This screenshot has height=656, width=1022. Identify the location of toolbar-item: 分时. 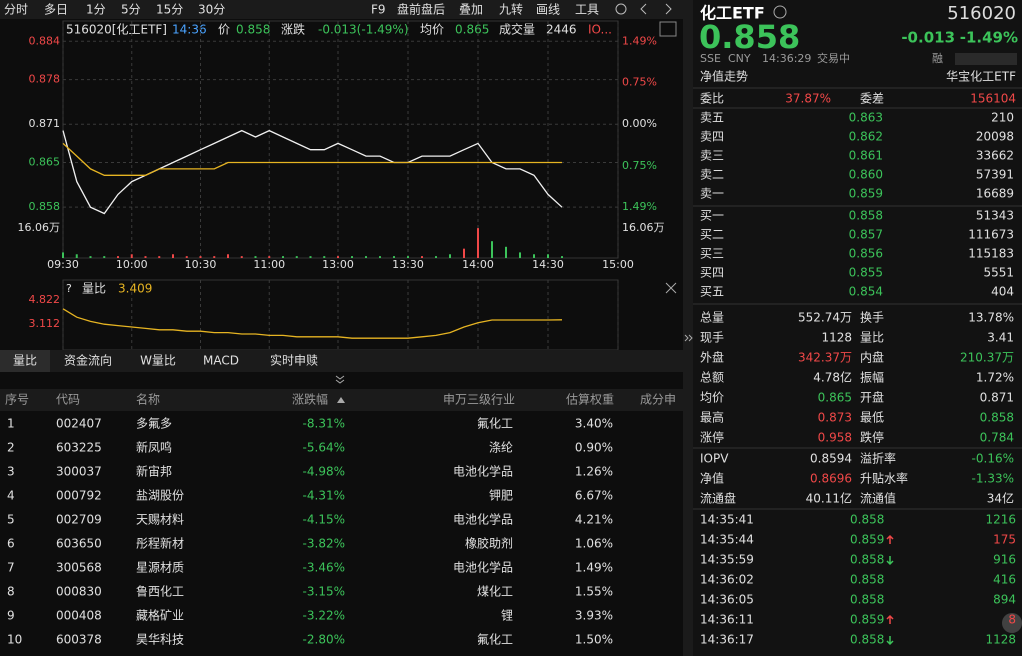
(16, 10).